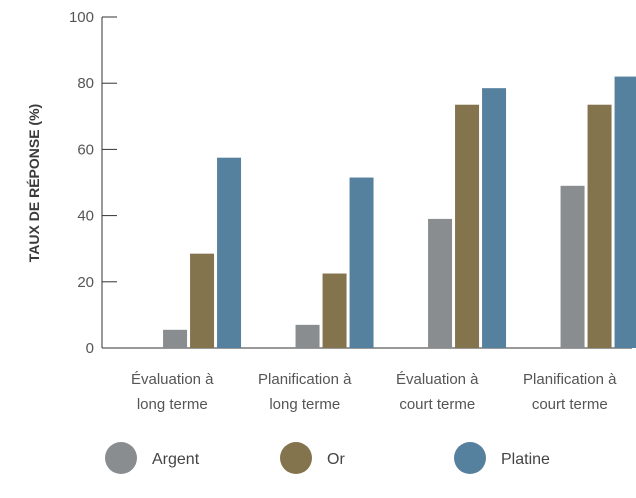 This screenshot has width=636, height=498. What do you see at coordinates (121, 458) in the screenshot?
I see `legend-marker-argent` at bounding box center [121, 458].